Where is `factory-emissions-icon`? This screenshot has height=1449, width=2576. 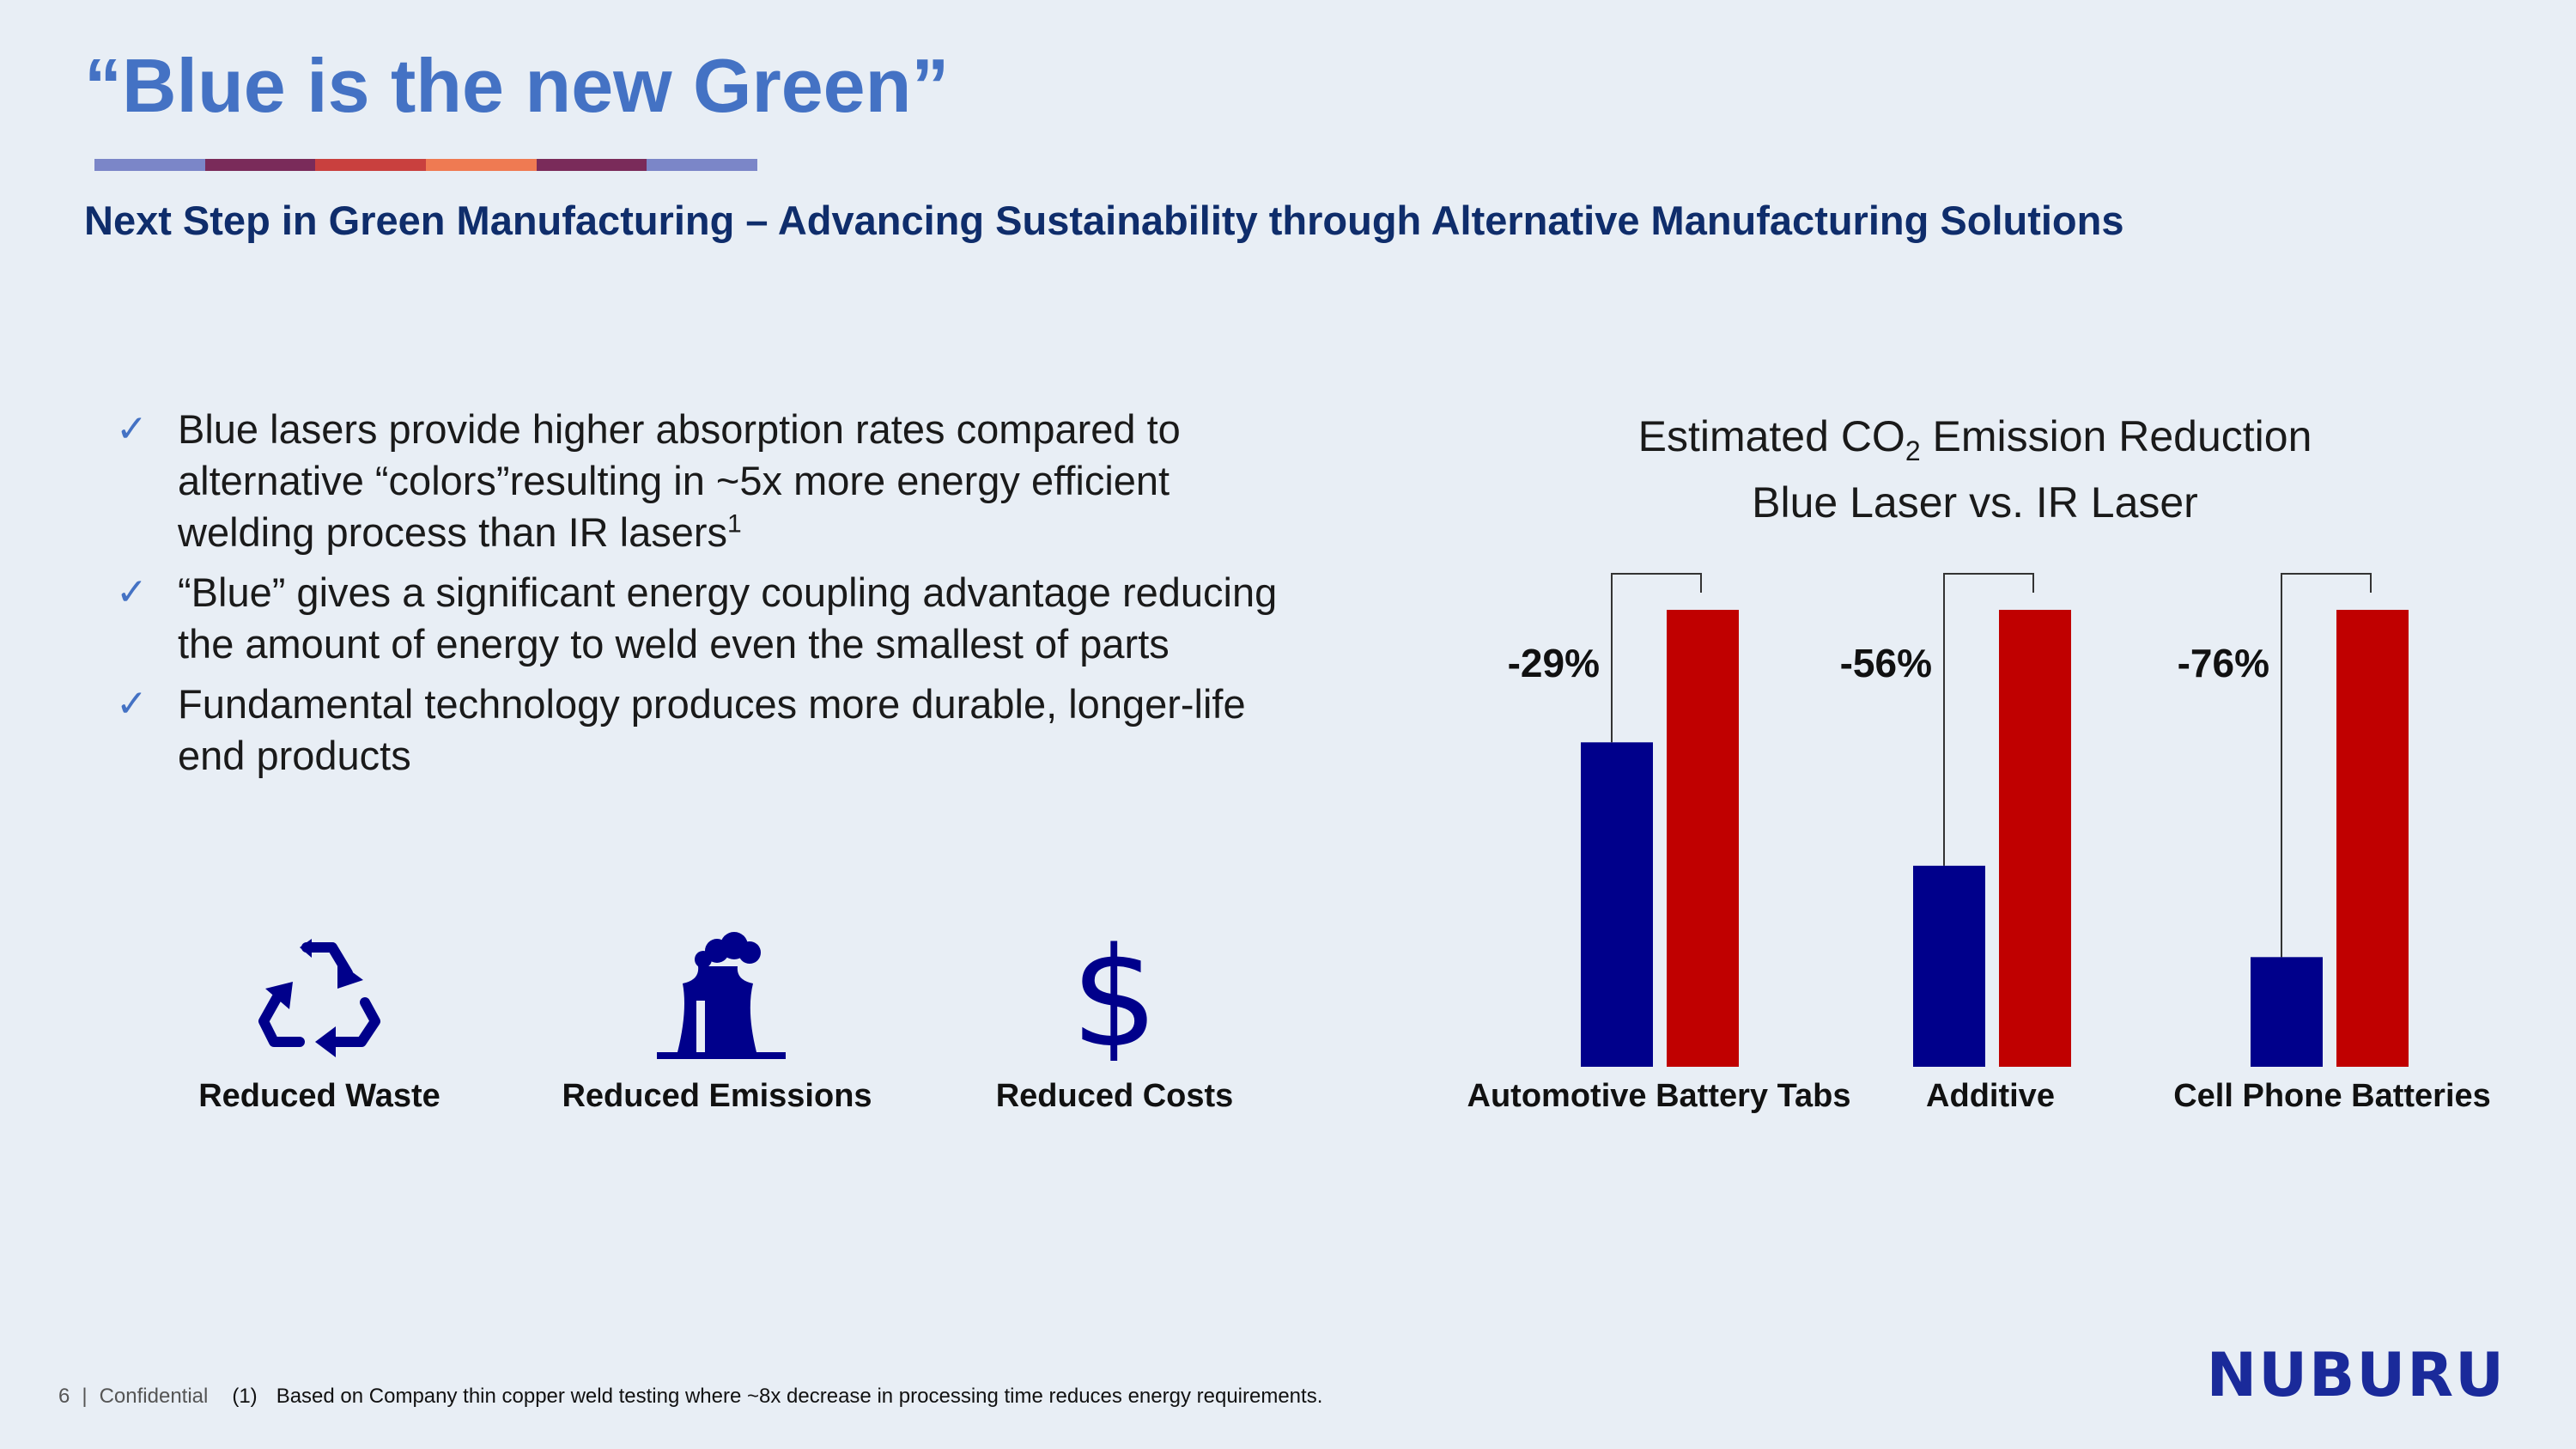 factory-emissions-icon is located at coordinates (722, 996).